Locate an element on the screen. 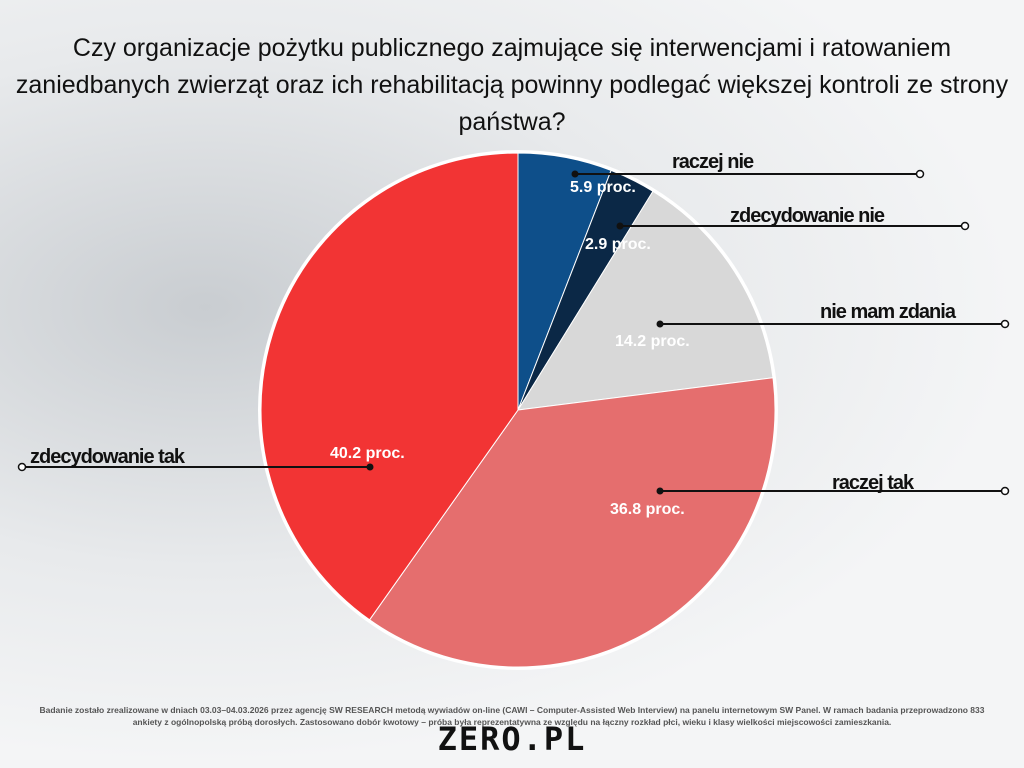  value-label: 5.9 proc. is located at coordinates (603, 187).